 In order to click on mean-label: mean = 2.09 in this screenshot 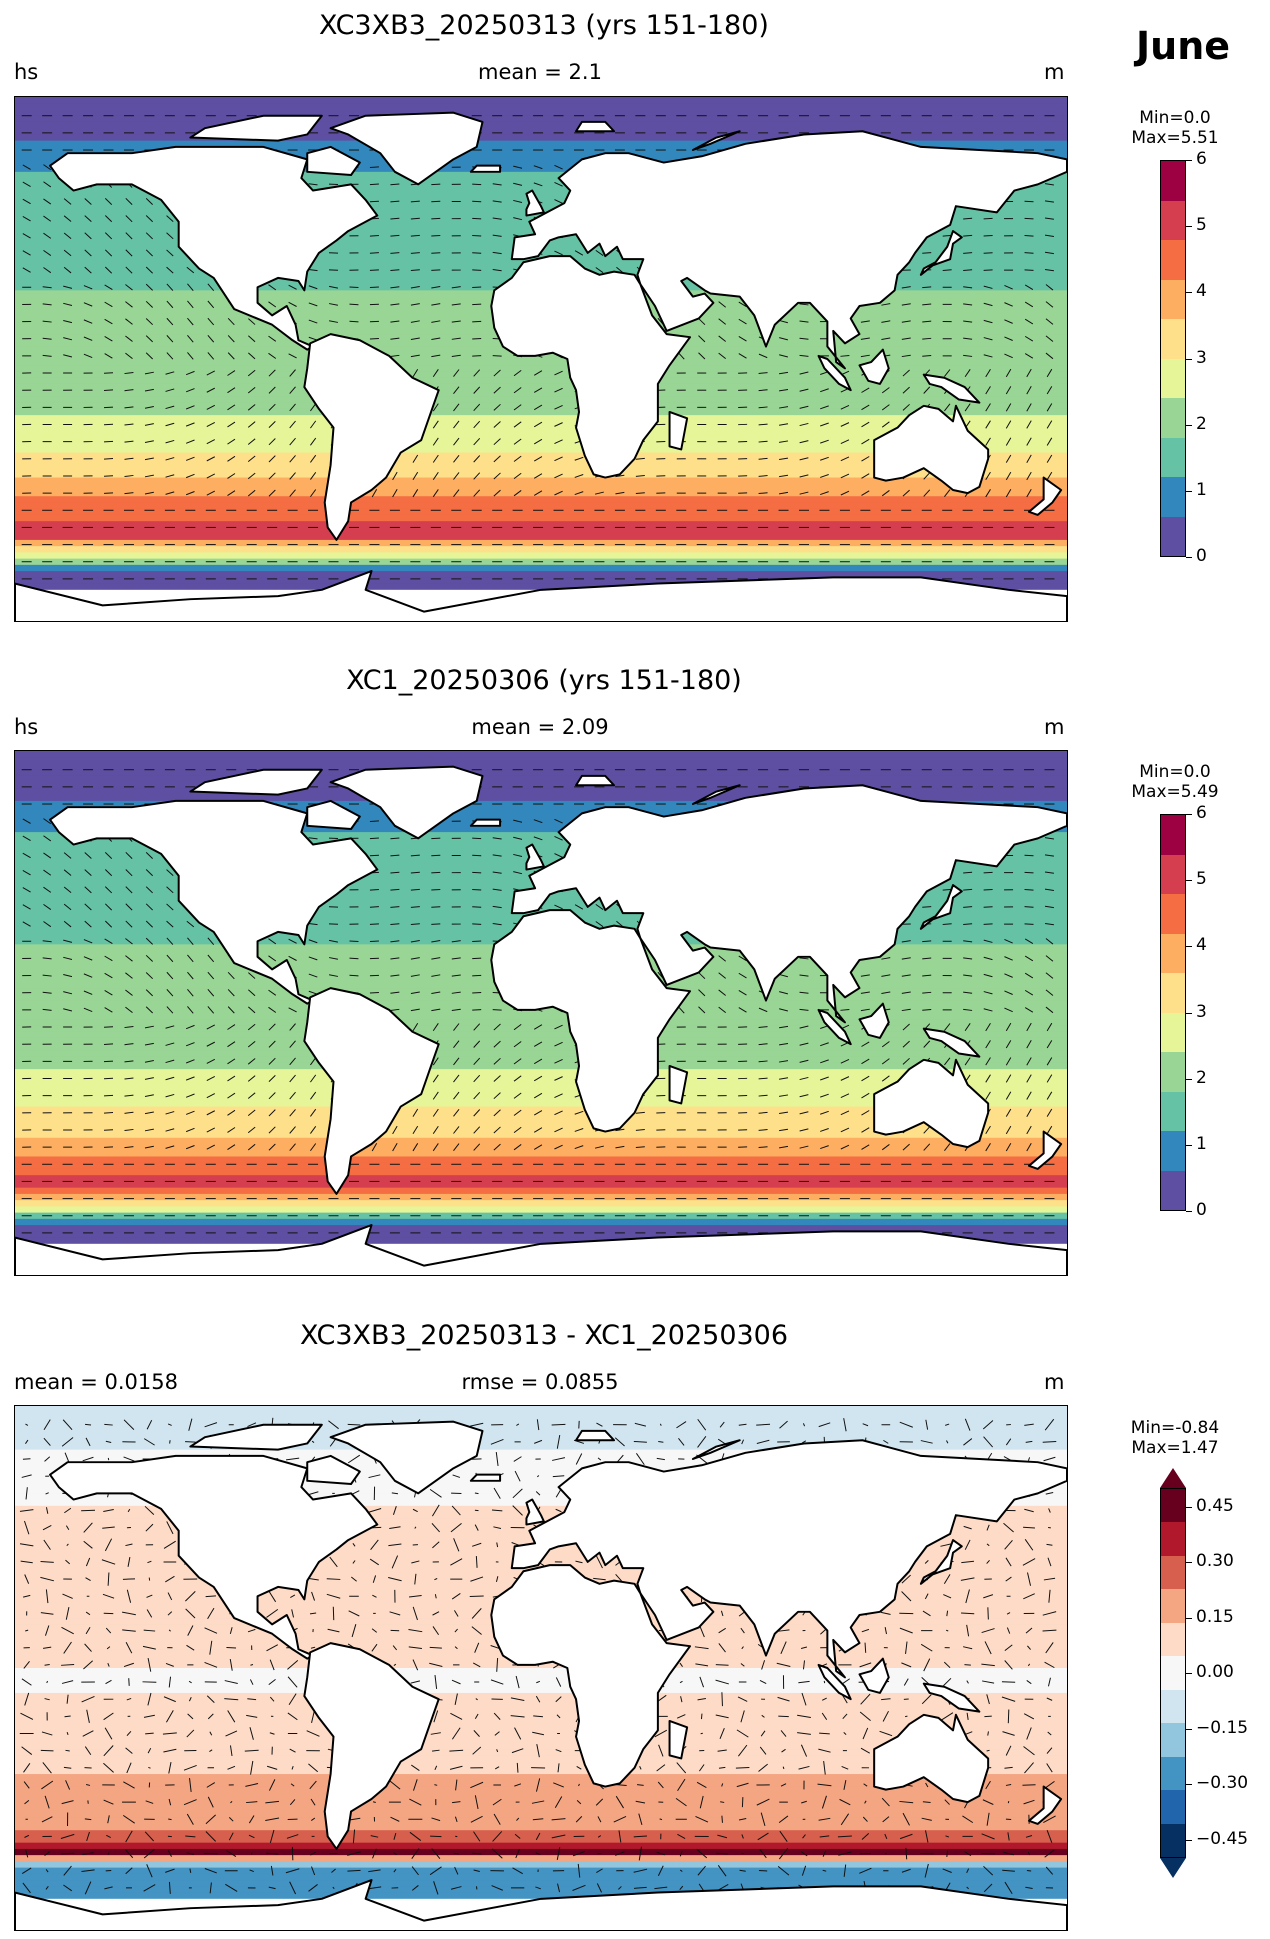, I will do `click(540, 727)`.